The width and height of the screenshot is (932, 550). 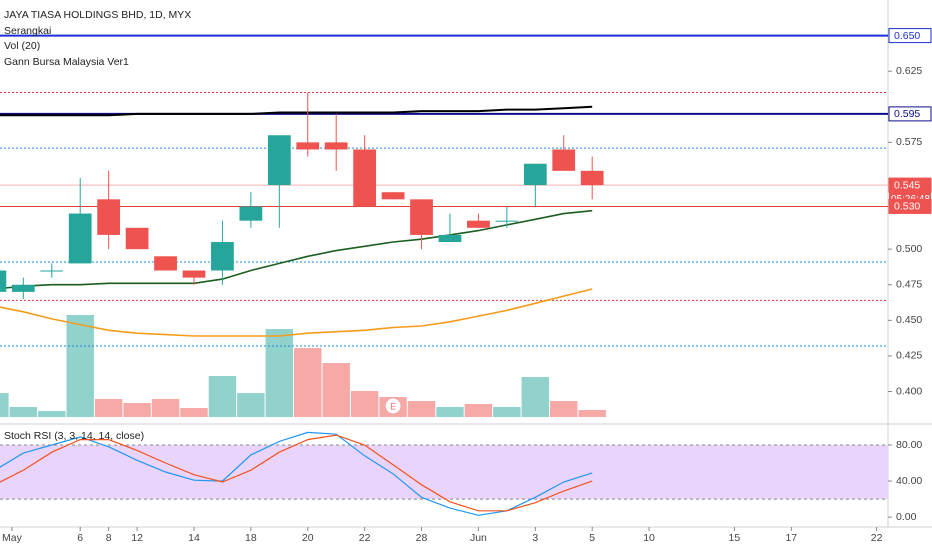 What do you see at coordinates (97, 15) in the screenshot?
I see `symbol-title: JAYA TIASA HOLDINGS BHD, 1D, MYX` at bounding box center [97, 15].